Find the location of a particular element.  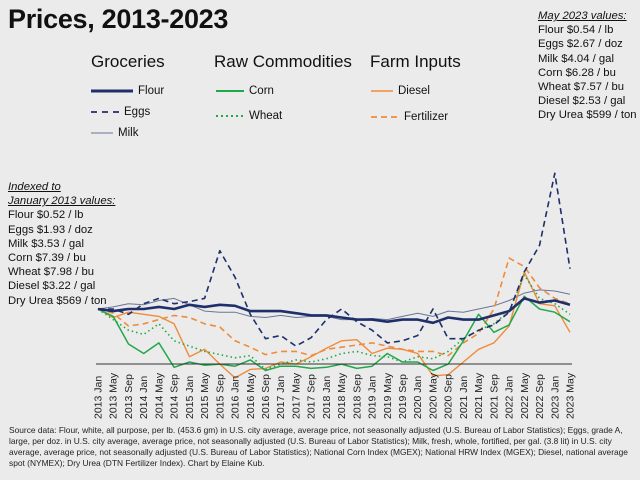

legend-label-fertilizer: Fertilizer is located at coordinates (426, 117).